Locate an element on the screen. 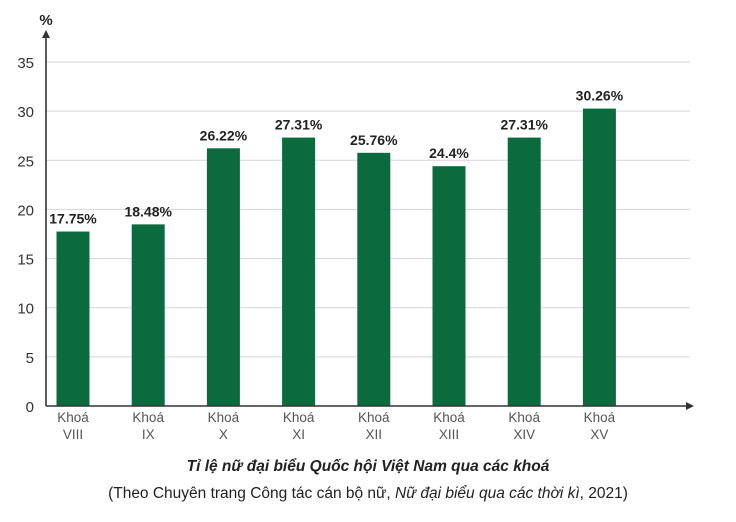 Image resolution: width=736 pixels, height=522 pixels. x-tick-label: VIII is located at coordinates (73, 434).